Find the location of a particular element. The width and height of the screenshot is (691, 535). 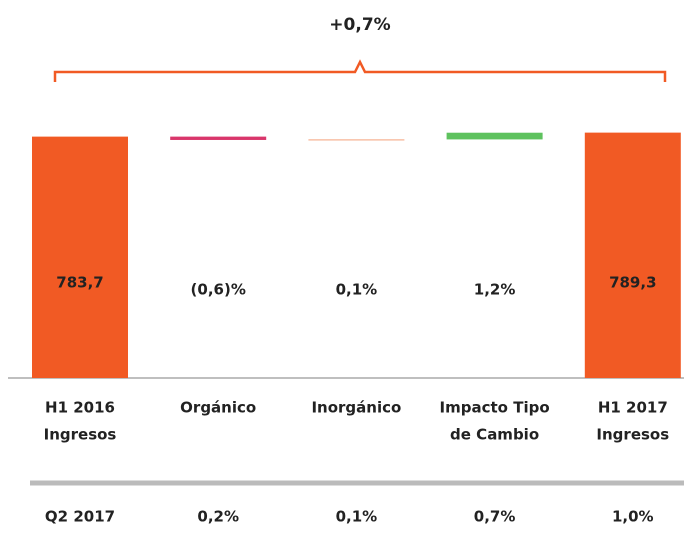

bracket is located at coordinates (360, 70).